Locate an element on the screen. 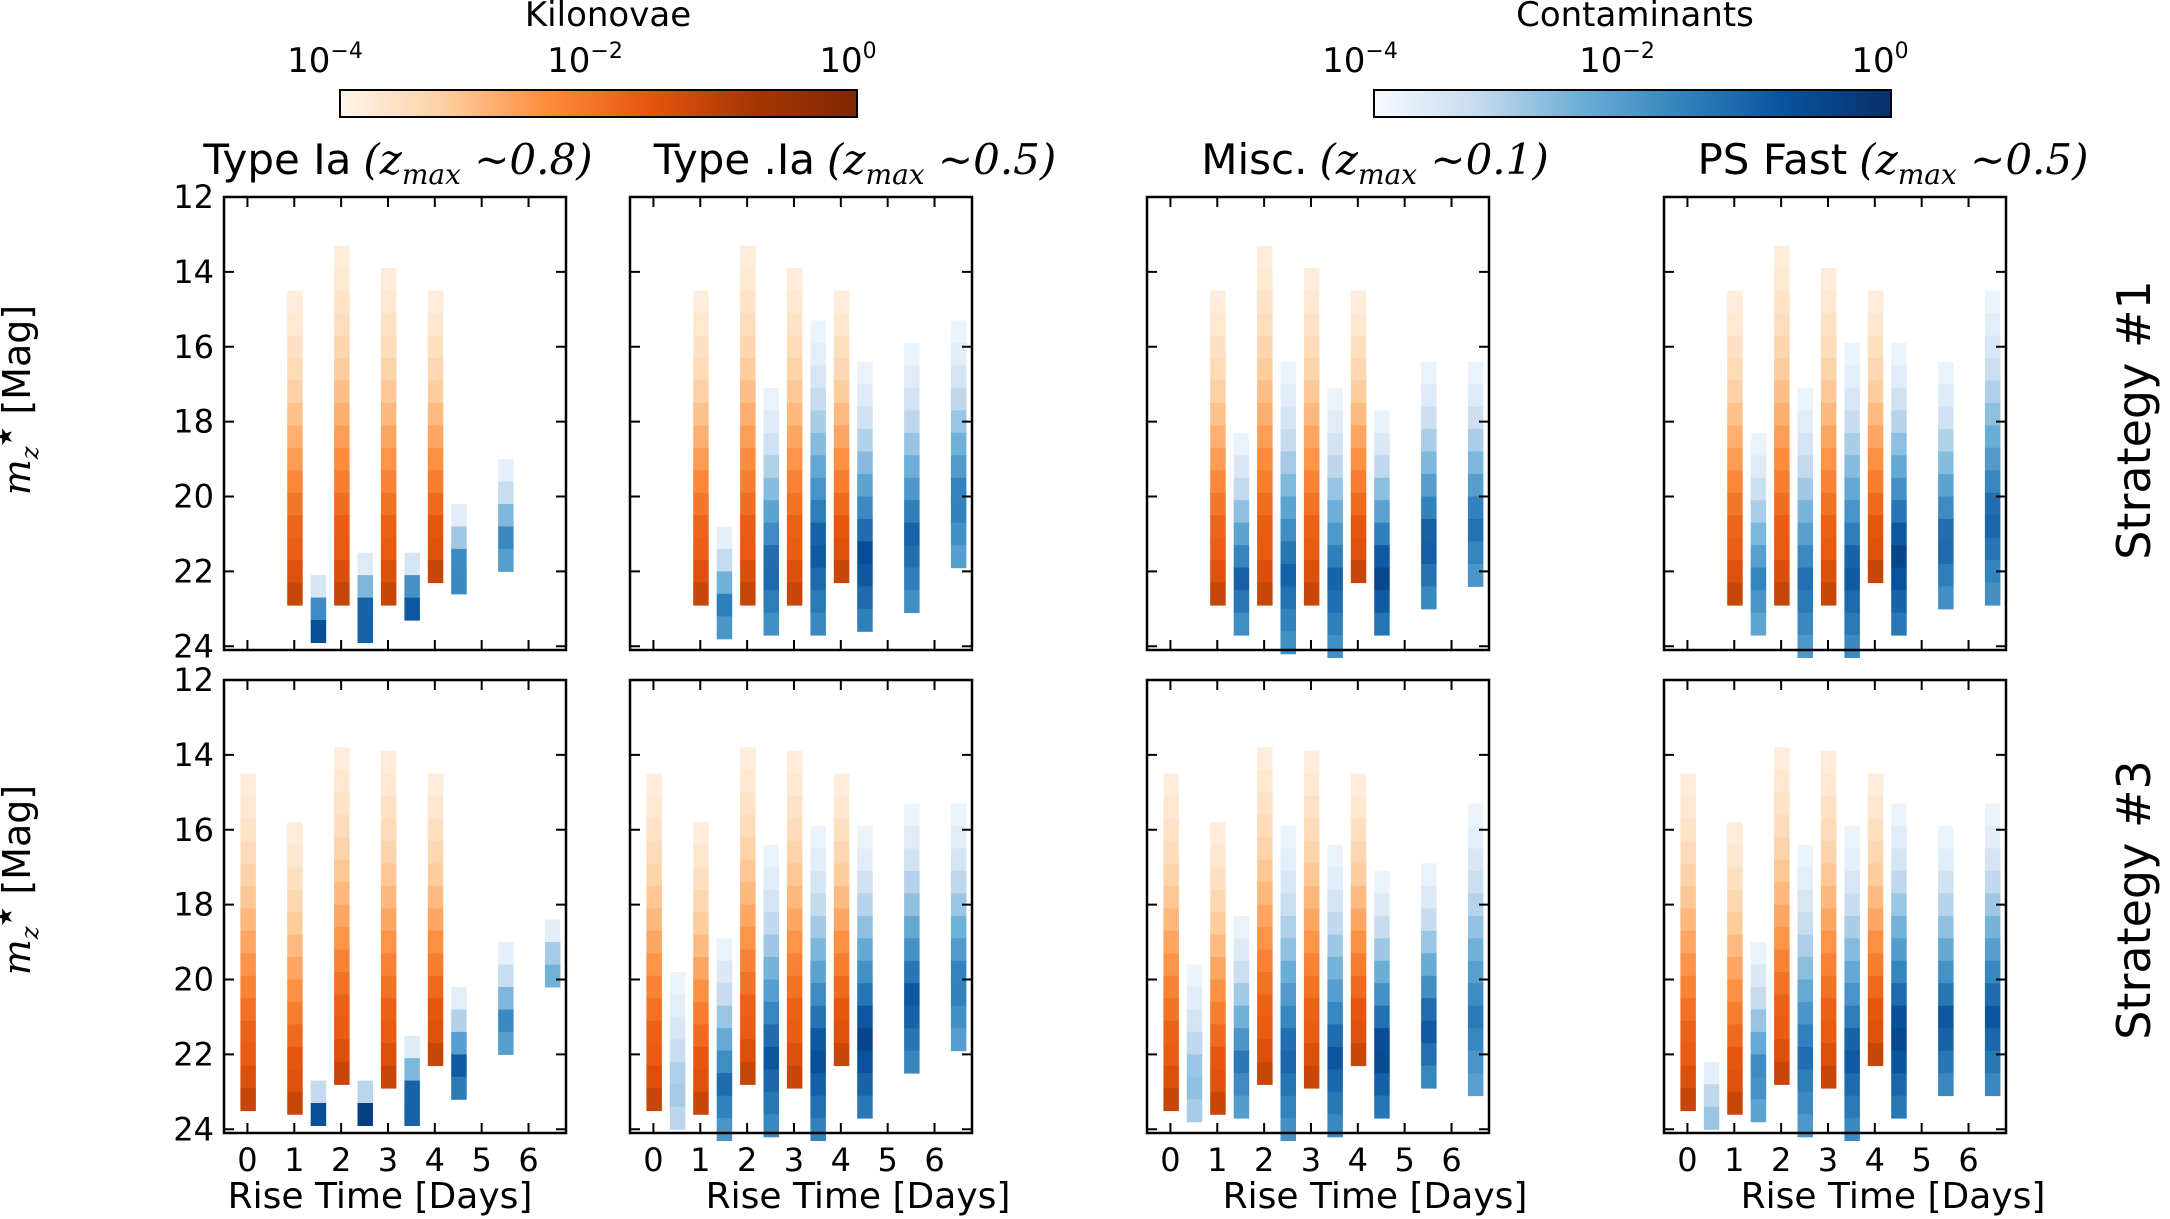 The image size is (2170, 1219). ct-bin-p1-c2-b4 is located at coordinates (818, 422).